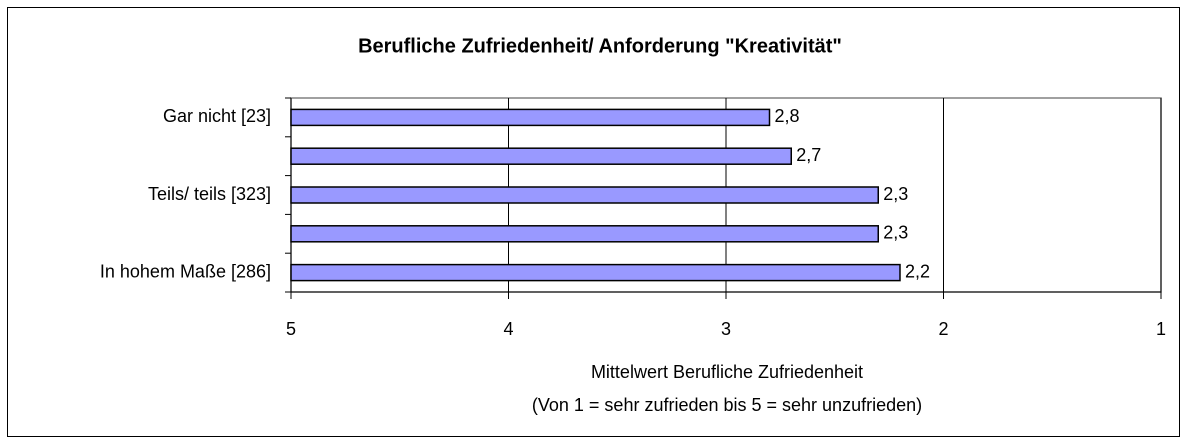 This screenshot has height=441, width=1188. Describe the element at coordinates (291, 329) in the screenshot. I see `x-tick-label: 5` at that location.